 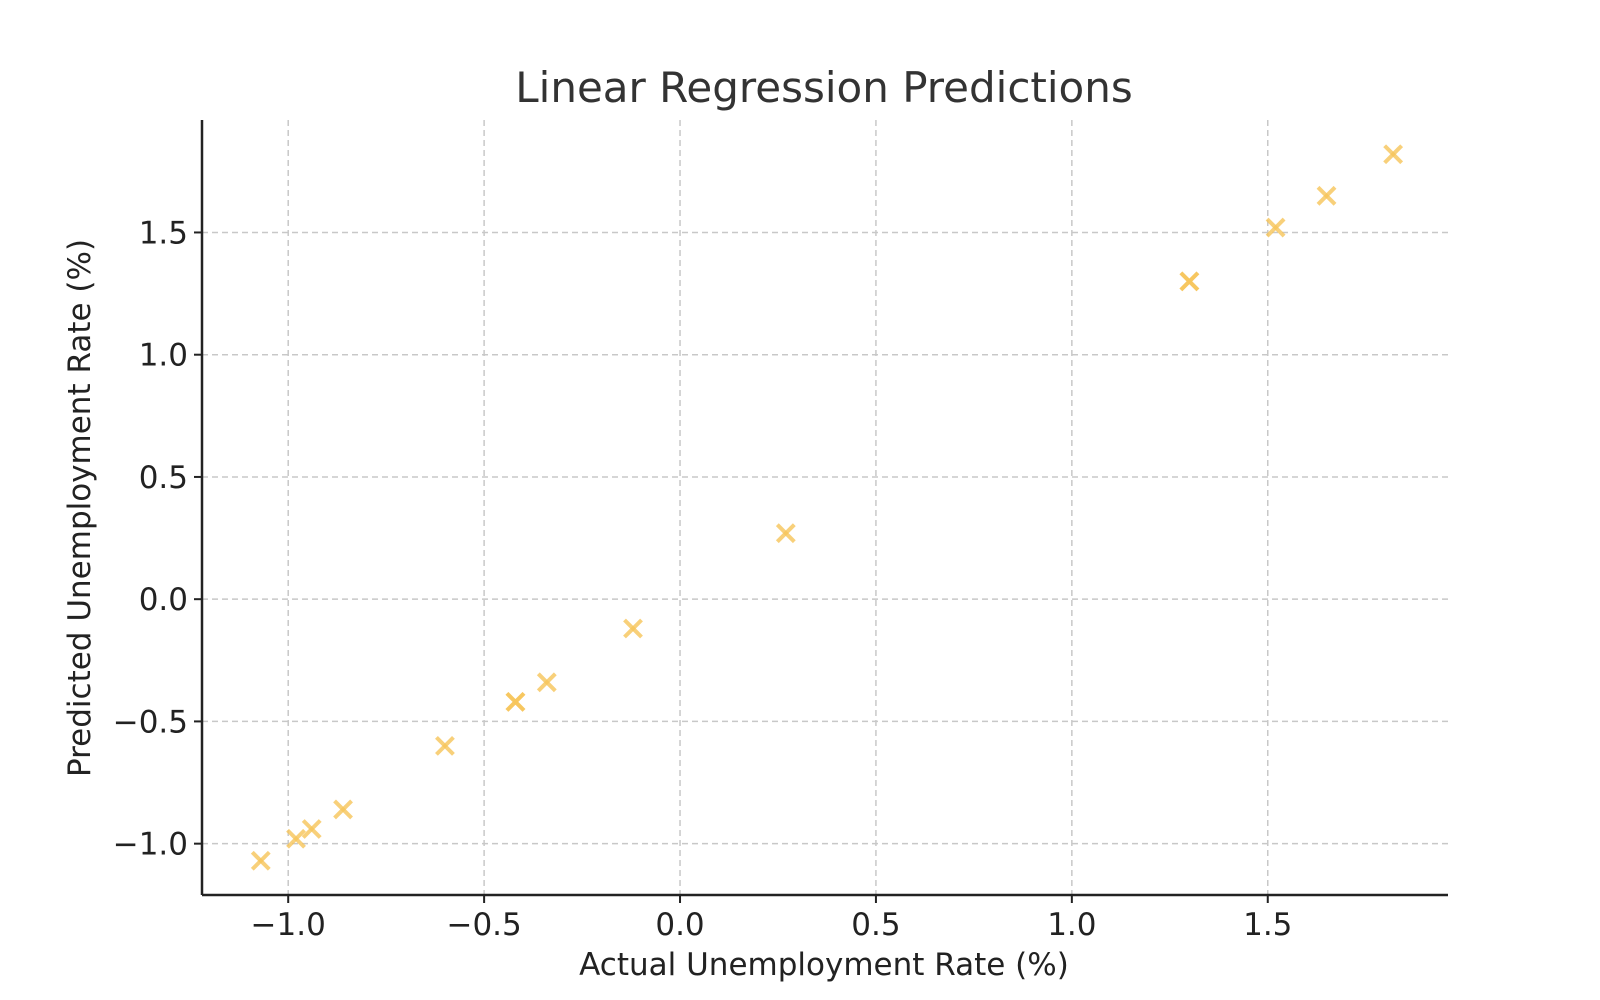 What do you see at coordinates (679, 925) in the screenshot?
I see `x-tick-label: 0.0` at bounding box center [679, 925].